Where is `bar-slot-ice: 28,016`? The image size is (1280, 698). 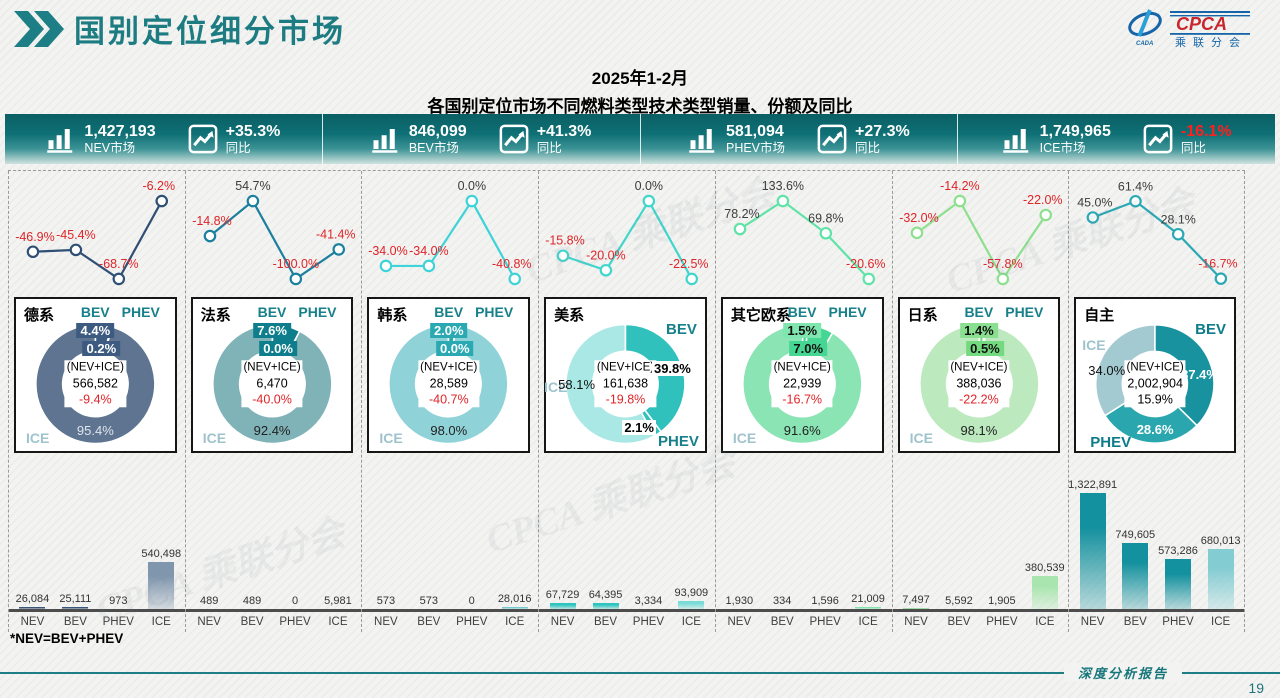 bar-slot-ice: 28,016 is located at coordinates (514, 601).